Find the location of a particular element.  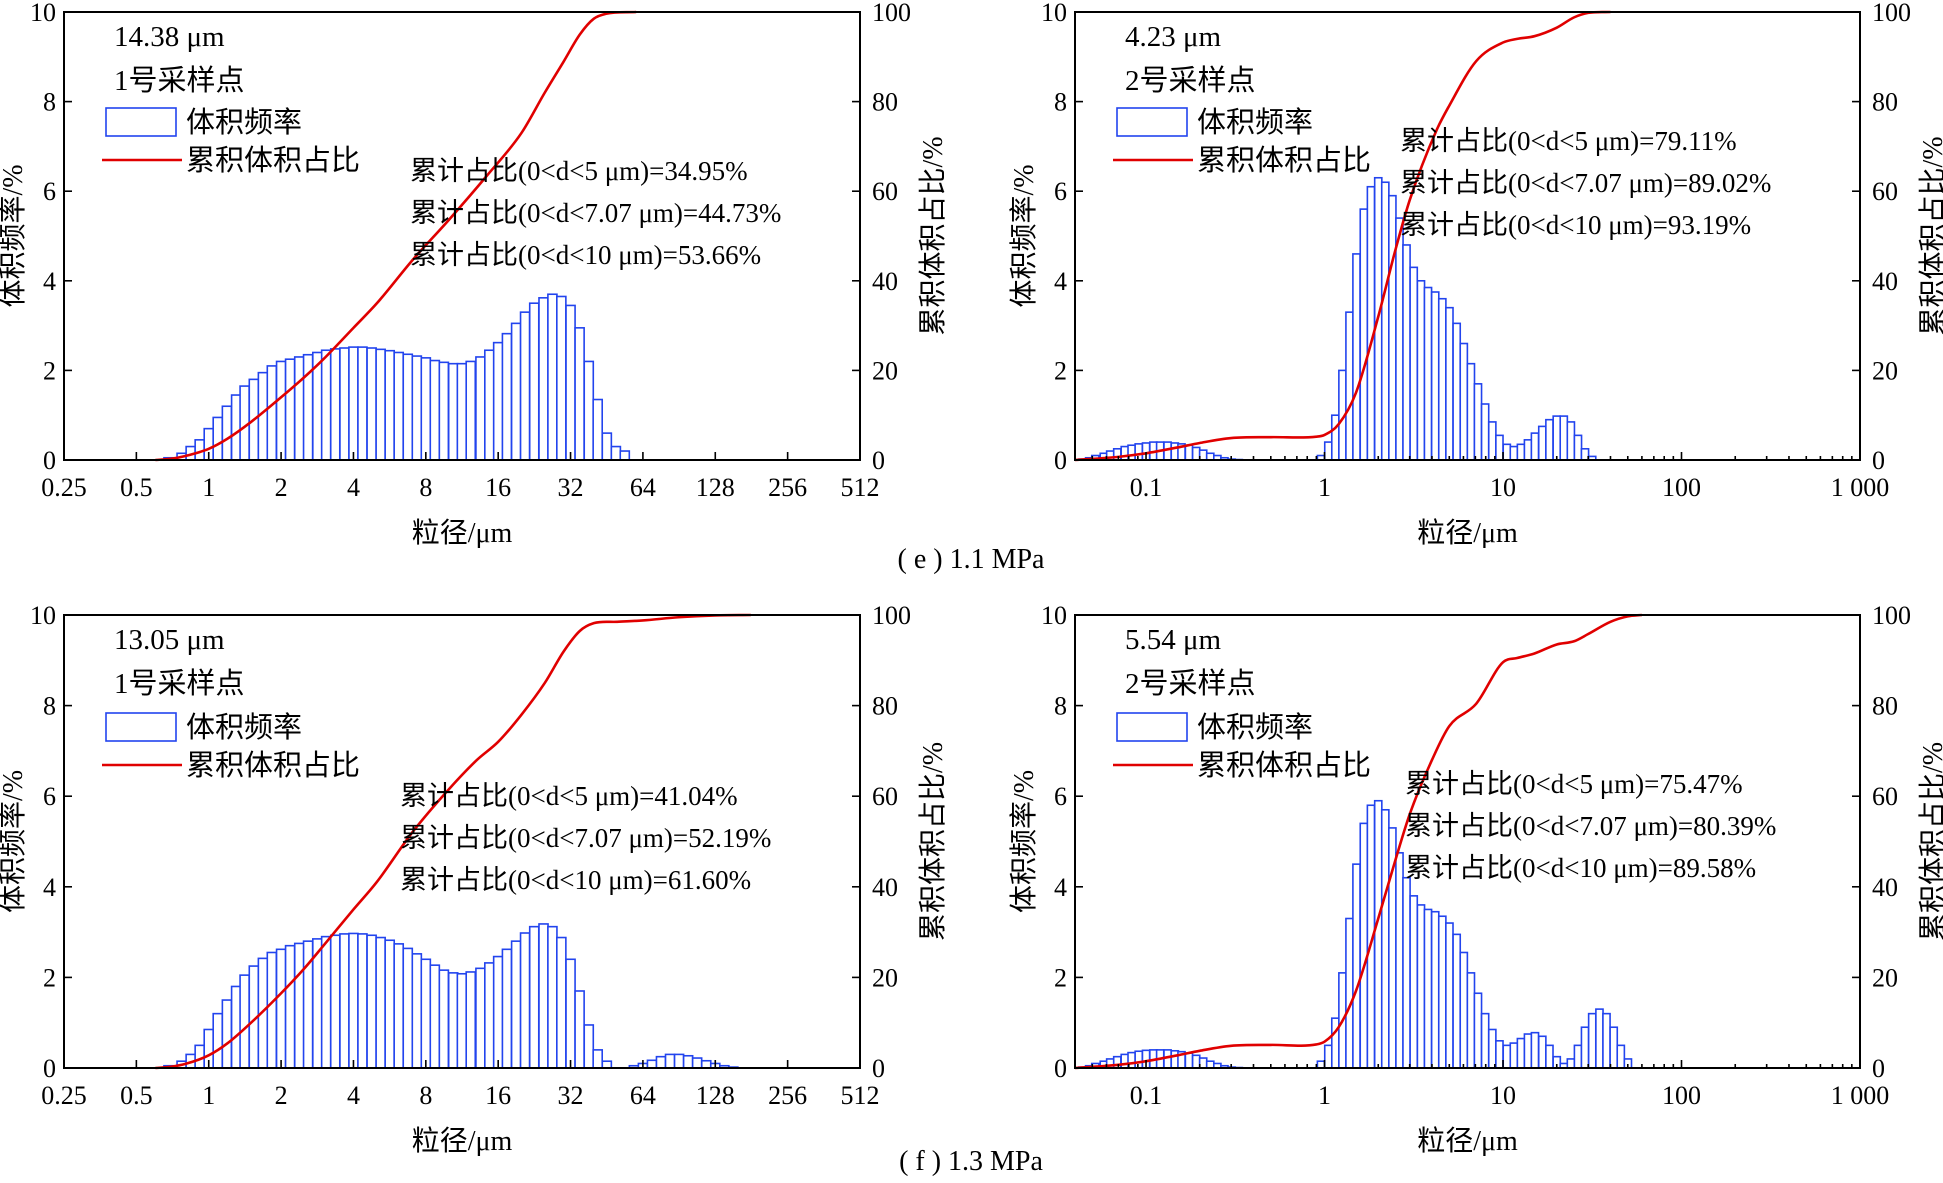

legend-bar-swatch is located at coordinates (1152, 122).